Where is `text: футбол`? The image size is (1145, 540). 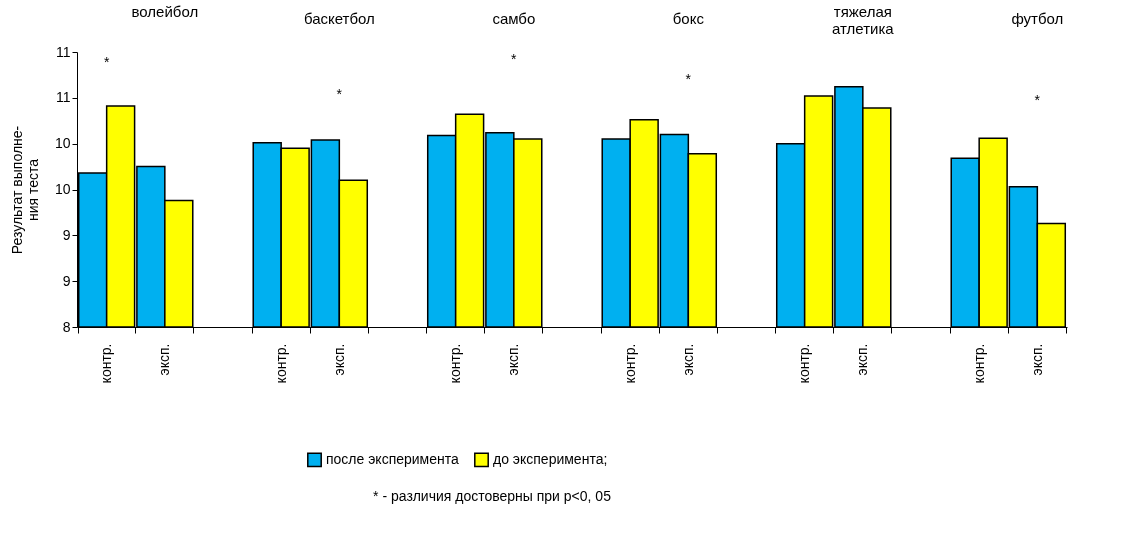 text: футбол is located at coordinates (1037, 18).